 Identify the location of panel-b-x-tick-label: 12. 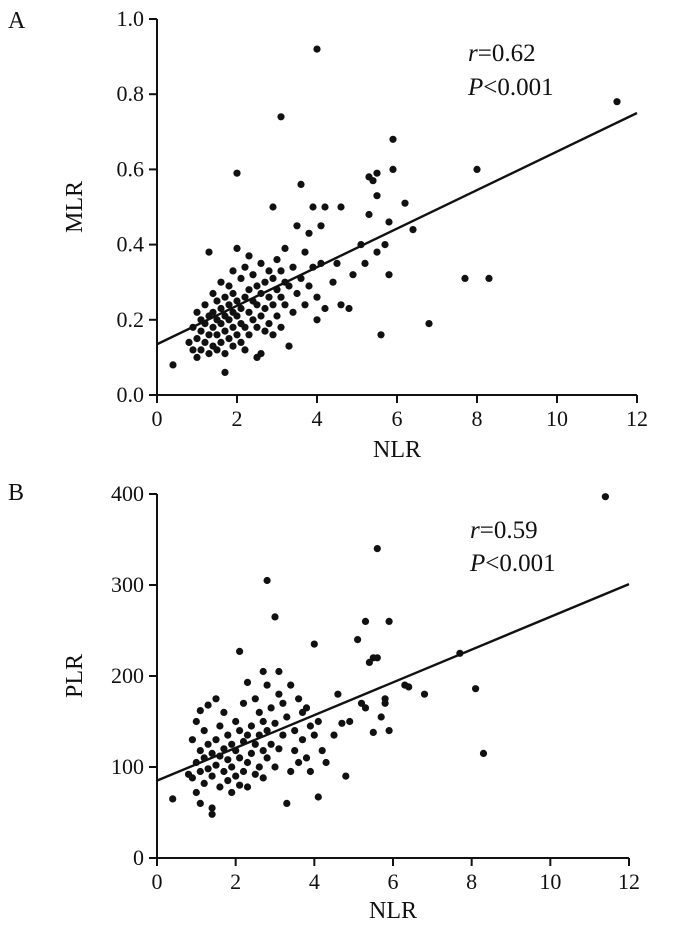
(629, 881).